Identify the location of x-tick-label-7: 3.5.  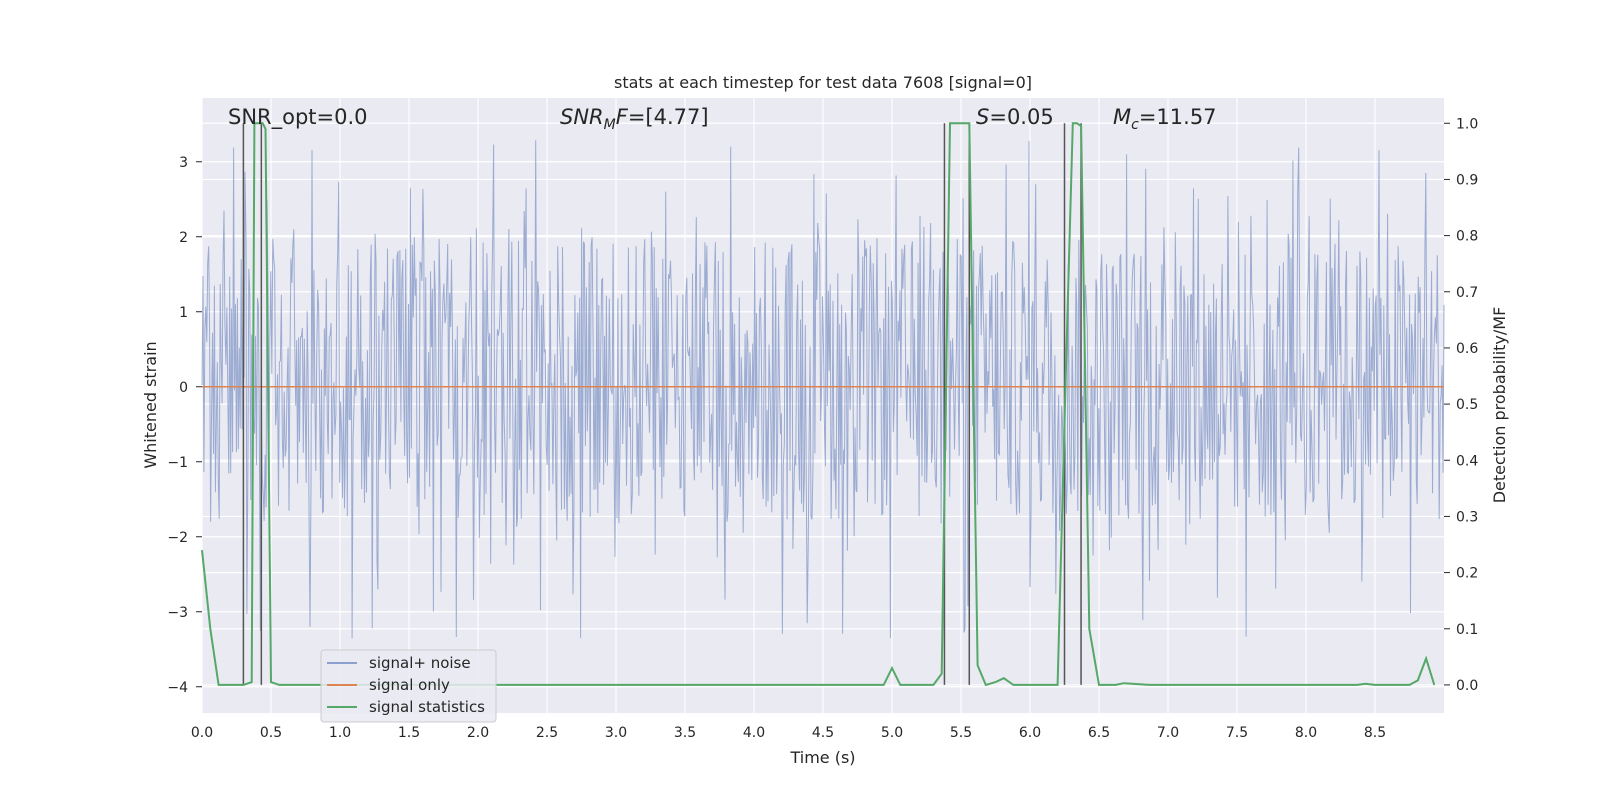
(685, 733).